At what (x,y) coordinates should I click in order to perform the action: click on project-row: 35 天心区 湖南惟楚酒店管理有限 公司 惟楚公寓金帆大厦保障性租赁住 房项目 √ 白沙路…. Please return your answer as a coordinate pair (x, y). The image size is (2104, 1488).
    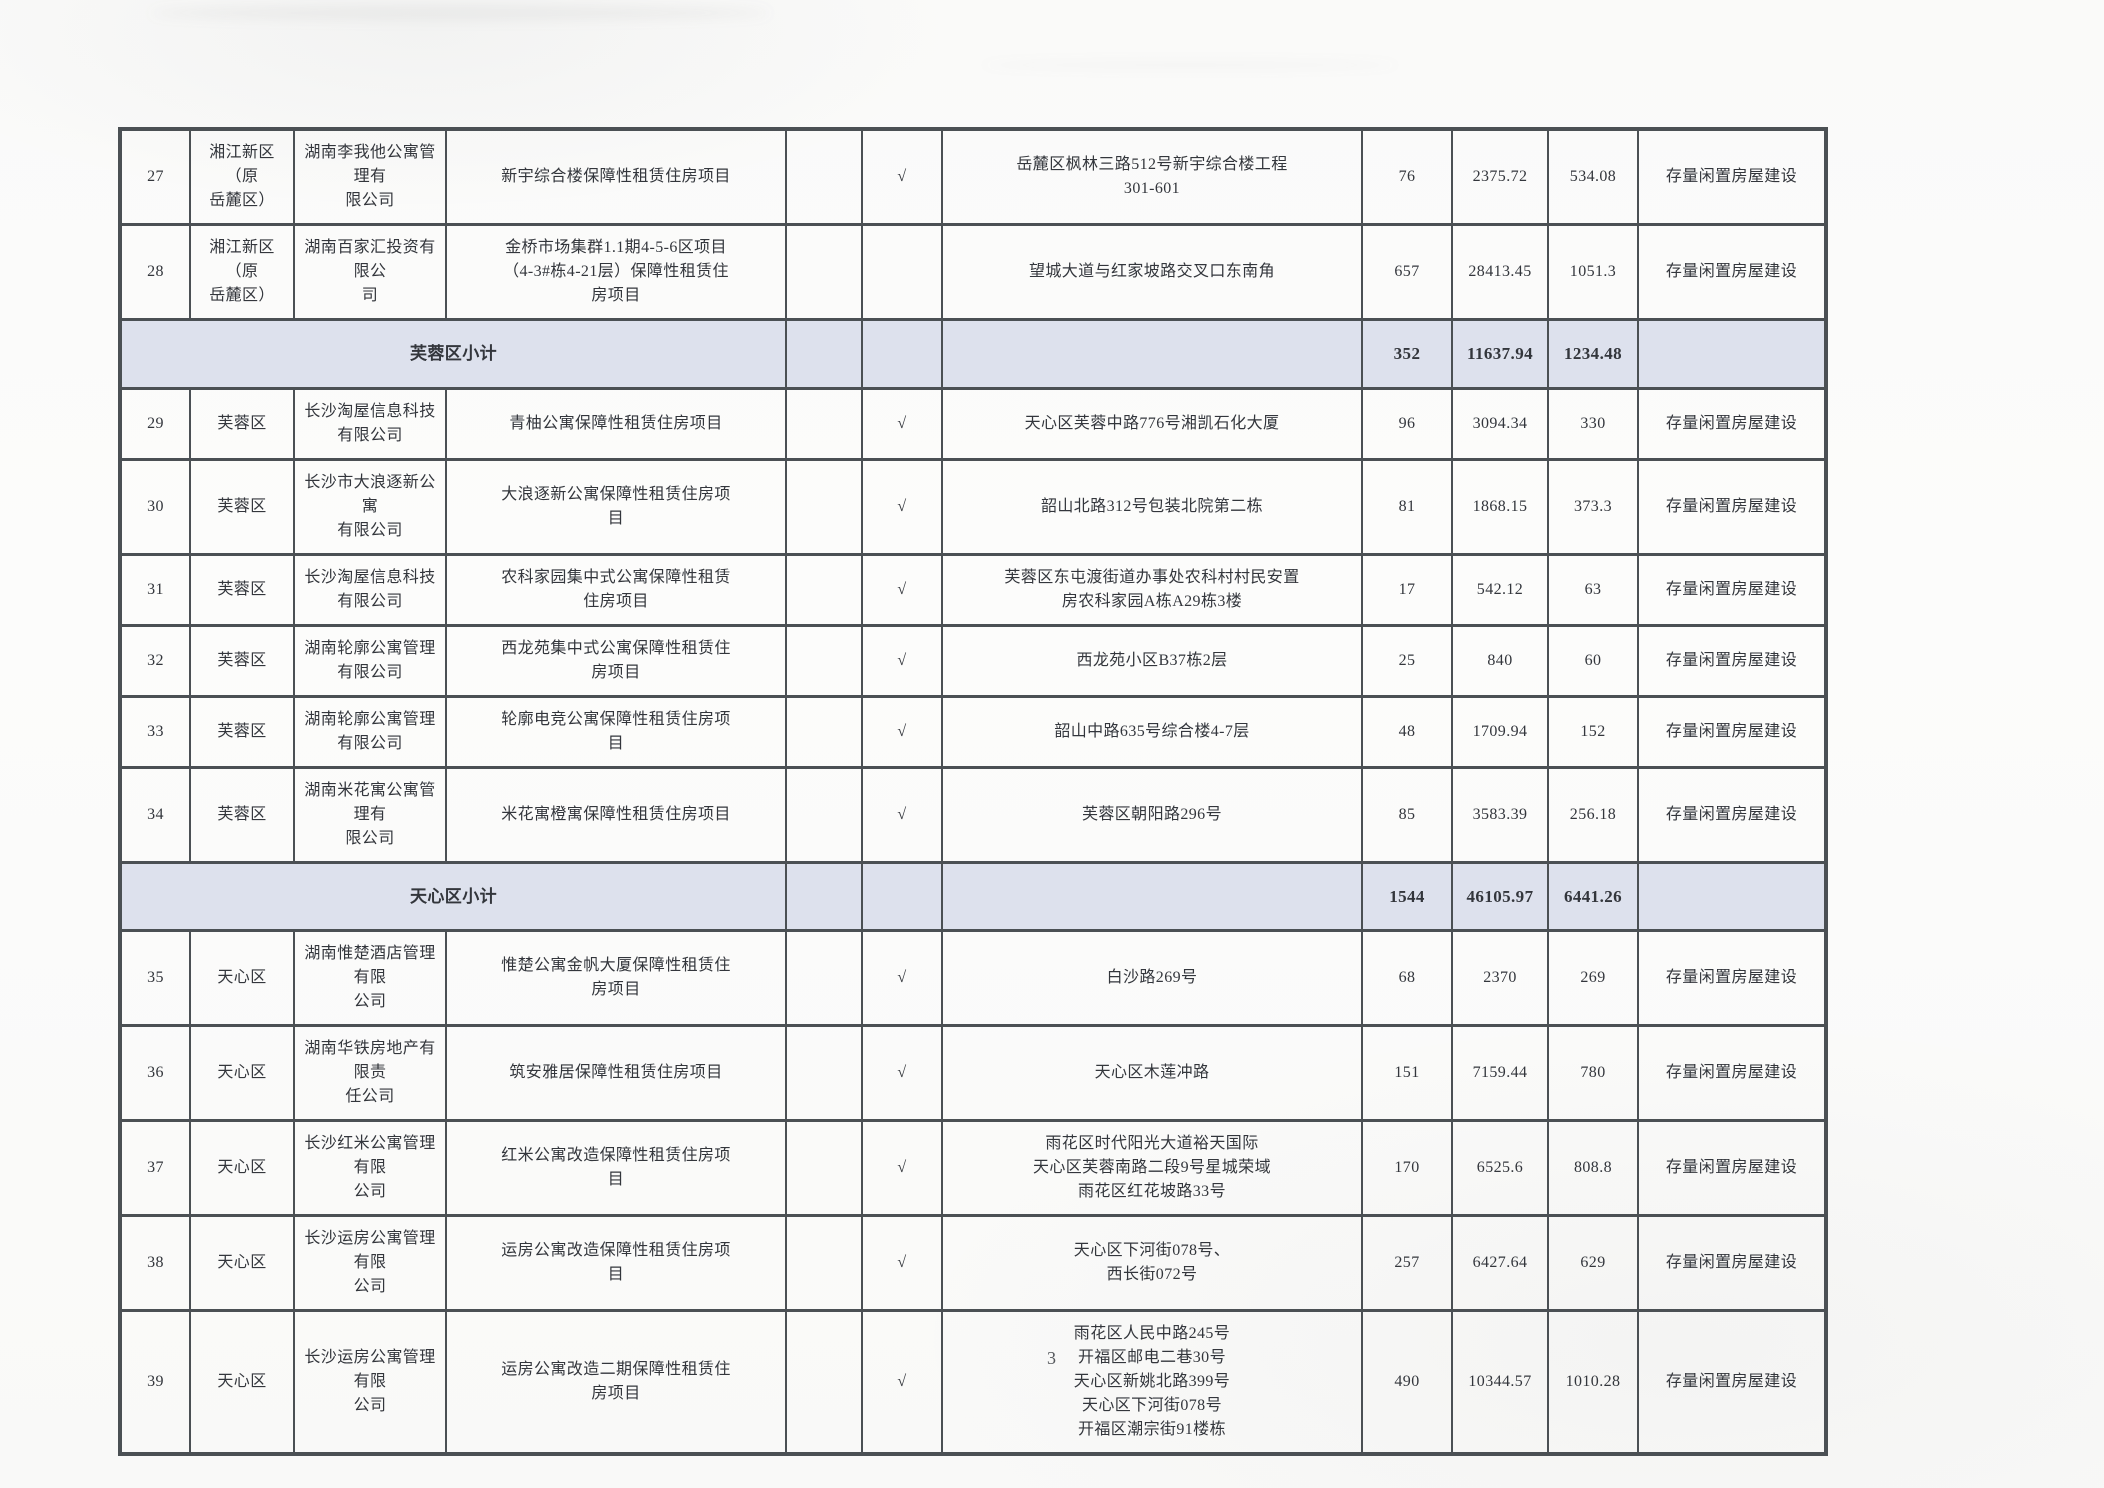
    Looking at the image, I should click on (973, 978).